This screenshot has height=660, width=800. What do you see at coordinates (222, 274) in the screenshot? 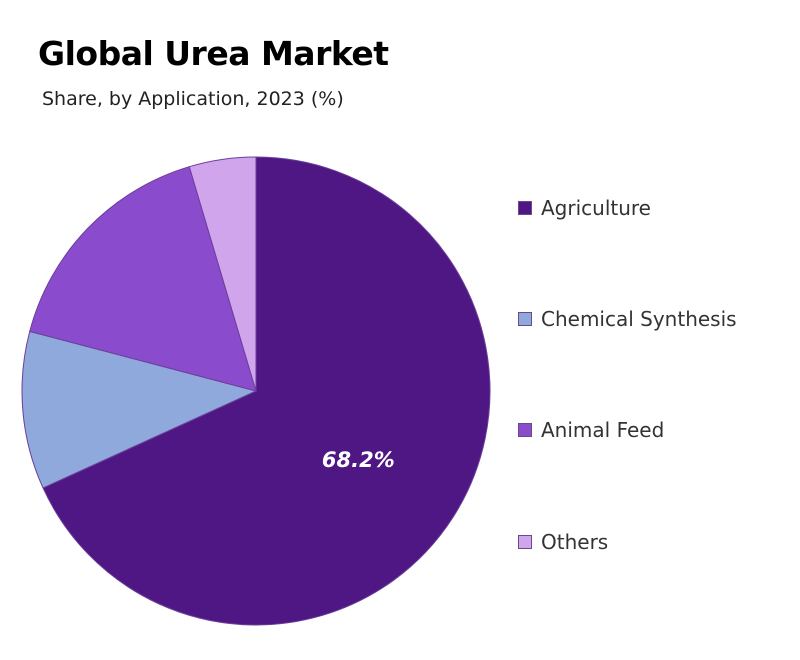
I see `pie-slice-others` at bounding box center [222, 274].